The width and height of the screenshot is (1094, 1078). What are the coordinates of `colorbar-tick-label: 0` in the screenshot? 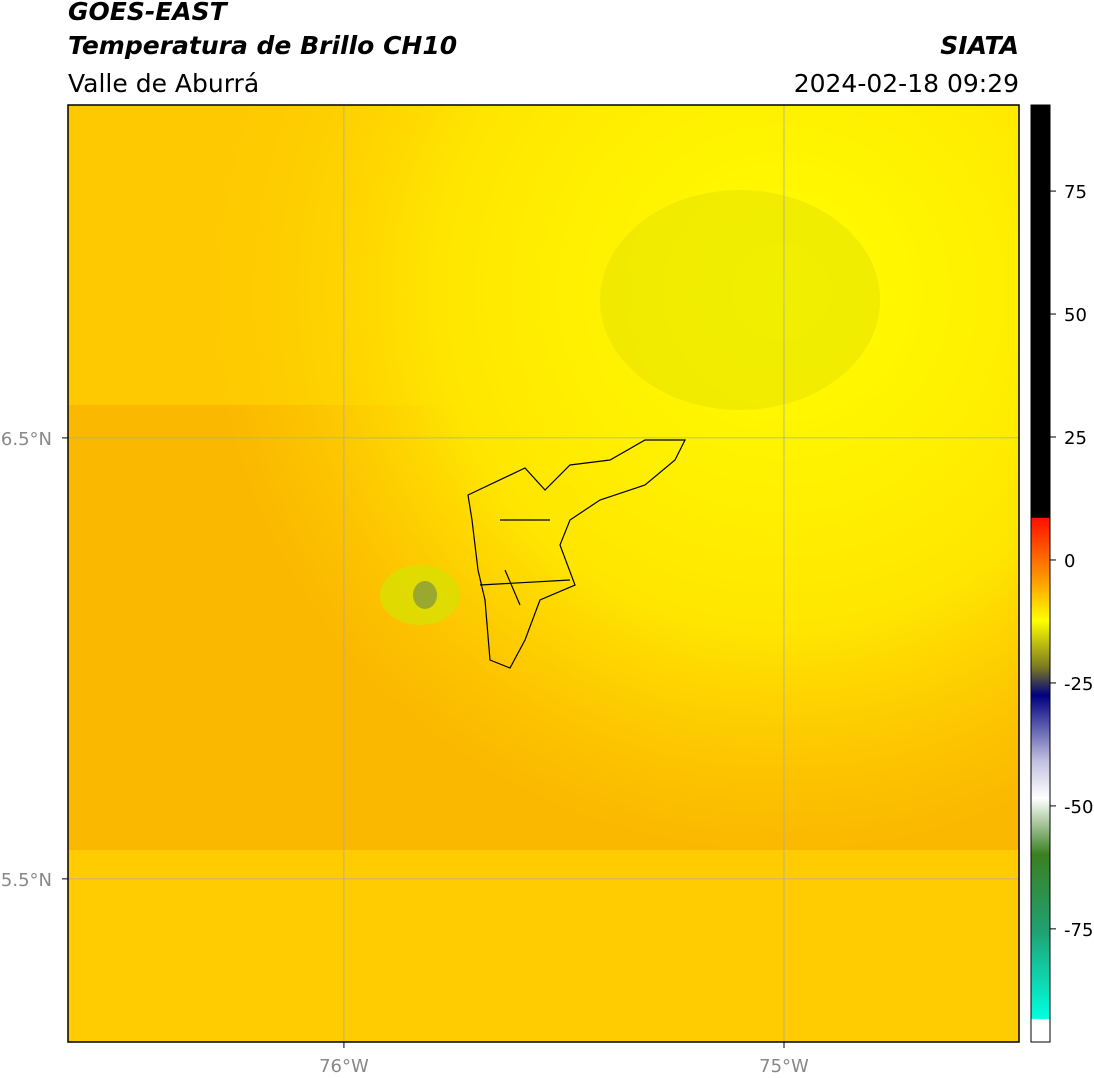 It's located at (1069, 561).